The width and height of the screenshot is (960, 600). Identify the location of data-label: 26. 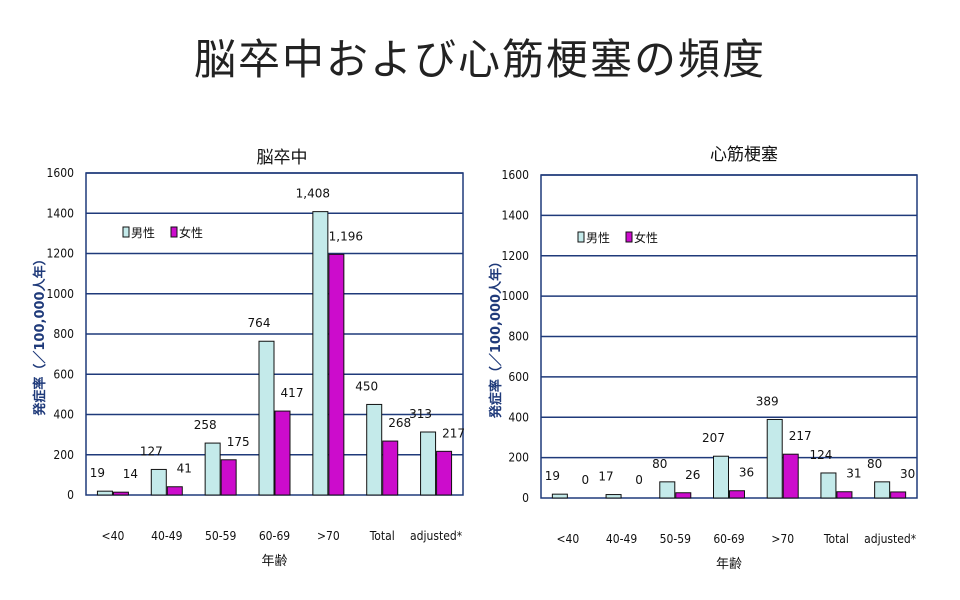
(692, 475).